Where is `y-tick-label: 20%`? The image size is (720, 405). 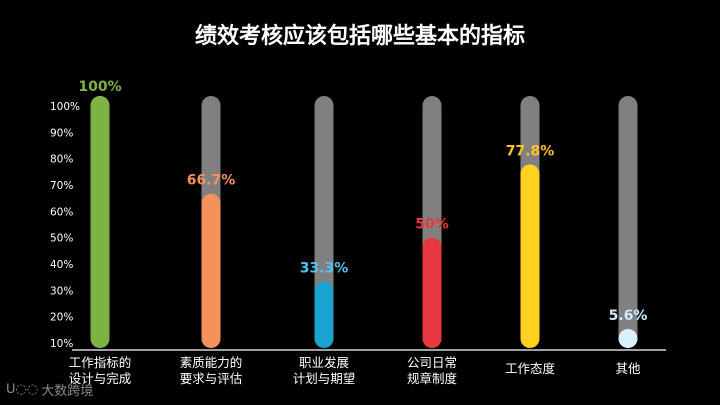 y-tick-label: 20% is located at coordinates (61, 318).